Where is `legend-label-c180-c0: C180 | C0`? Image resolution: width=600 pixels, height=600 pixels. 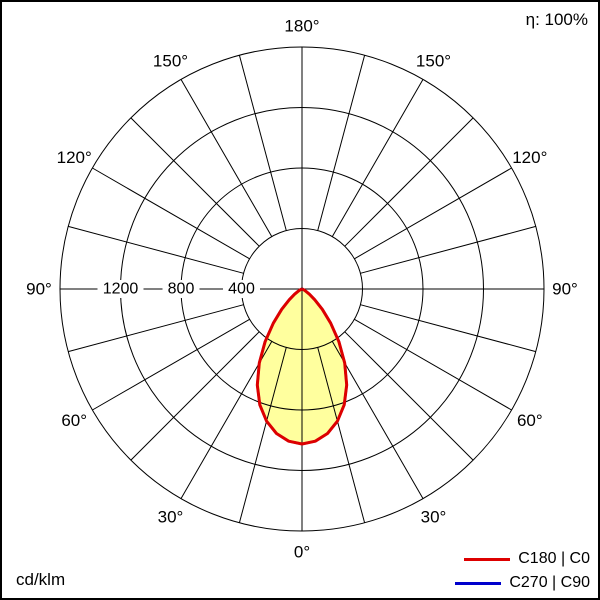 legend-label-c180-c0: C180 | C0 is located at coordinates (554, 558).